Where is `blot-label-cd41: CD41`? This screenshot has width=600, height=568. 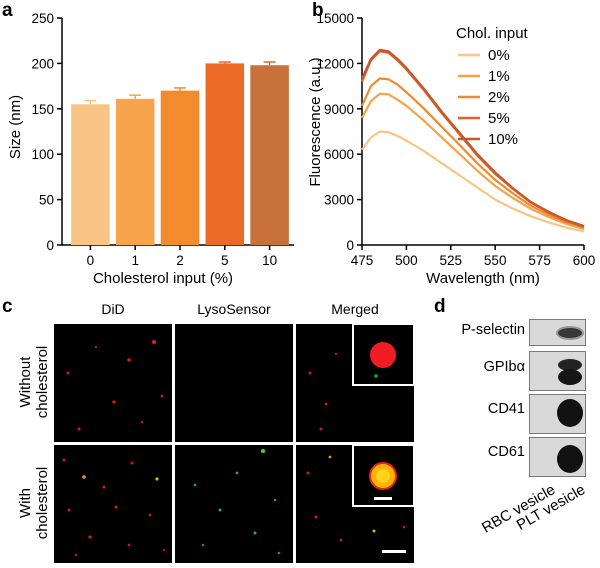
blot-label-cd41: CD41 is located at coordinates (506, 409).